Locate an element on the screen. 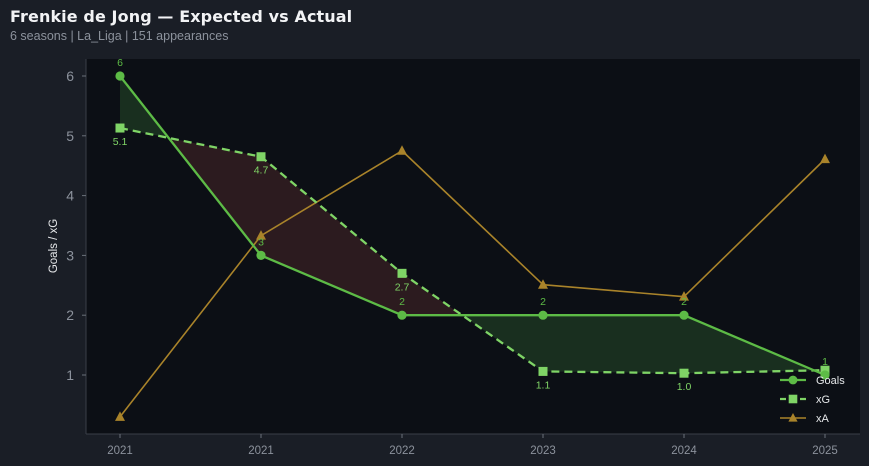 The height and width of the screenshot is (466, 869). y-tick-label: 1 is located at coordinates (70, 375).